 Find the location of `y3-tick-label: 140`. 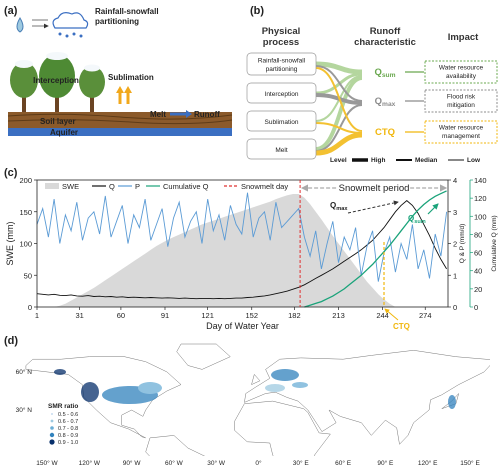

y3-tick-label: 140 is located at coordinates (480, 180).